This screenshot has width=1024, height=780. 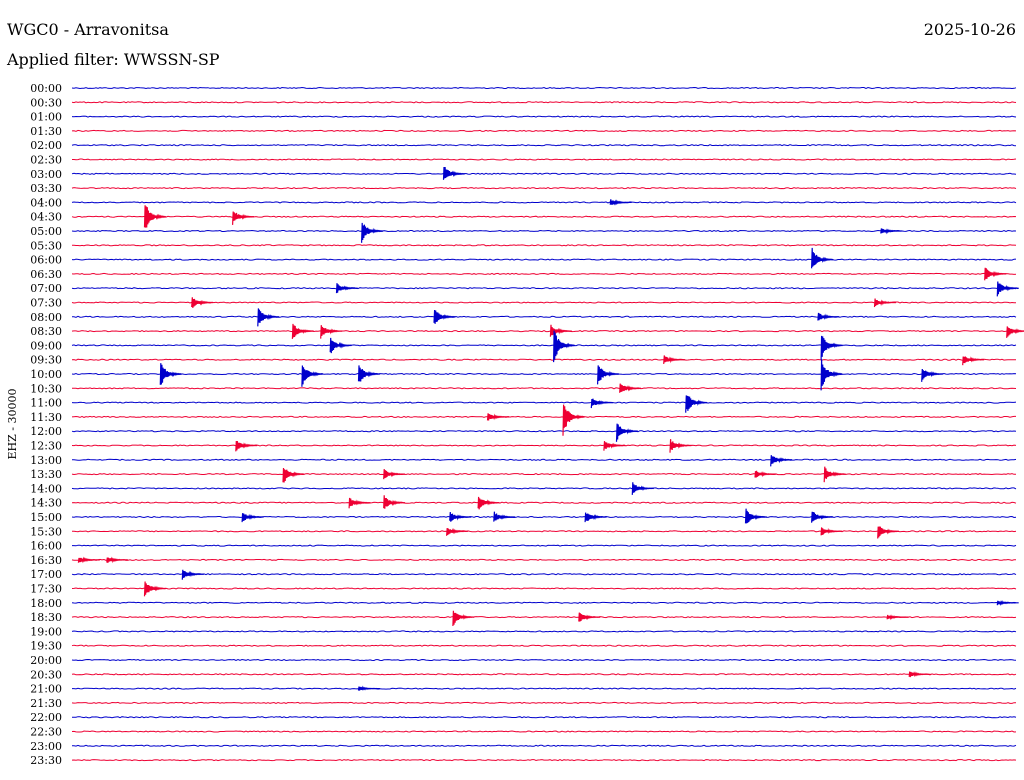 I want to click on time-tick-label: 12:00, so click(x=46, y=431).